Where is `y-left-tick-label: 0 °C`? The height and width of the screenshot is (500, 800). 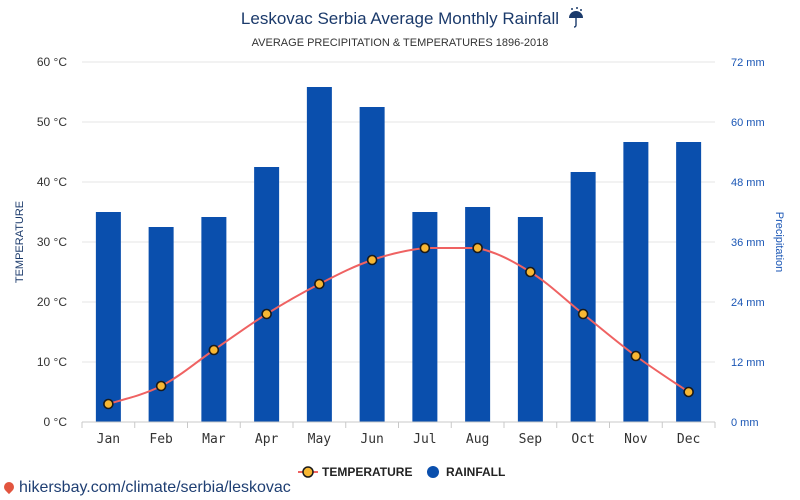
y-left-tick-label: 0 °C is located at coordinates (56, 422).